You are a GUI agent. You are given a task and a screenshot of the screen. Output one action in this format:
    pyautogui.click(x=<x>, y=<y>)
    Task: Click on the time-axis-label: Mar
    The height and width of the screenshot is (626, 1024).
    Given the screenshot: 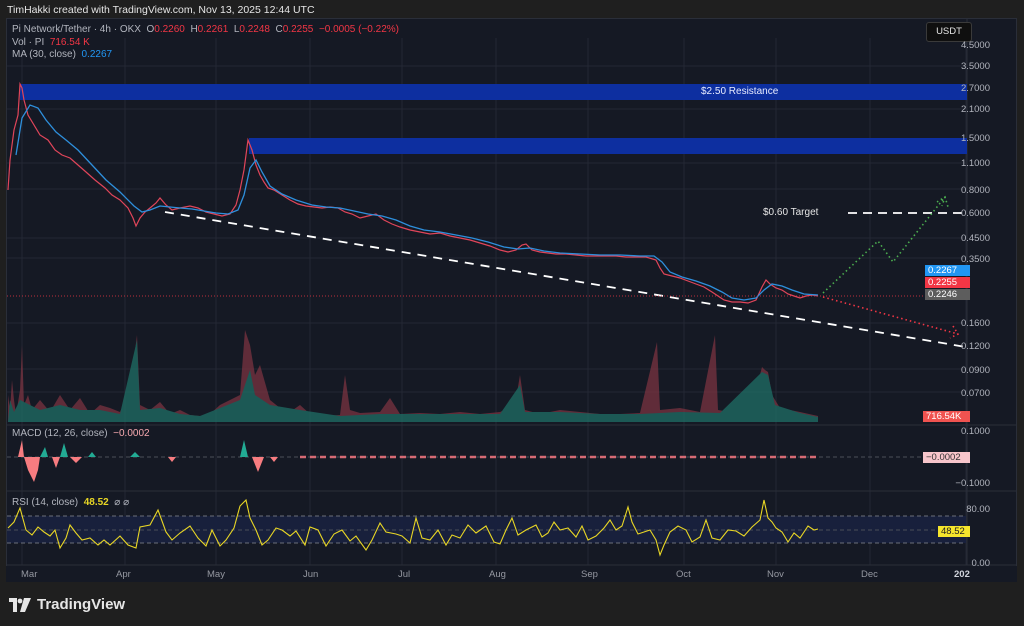 What is the action you would take?
    pyautogui.click(x=29, y=574)
    